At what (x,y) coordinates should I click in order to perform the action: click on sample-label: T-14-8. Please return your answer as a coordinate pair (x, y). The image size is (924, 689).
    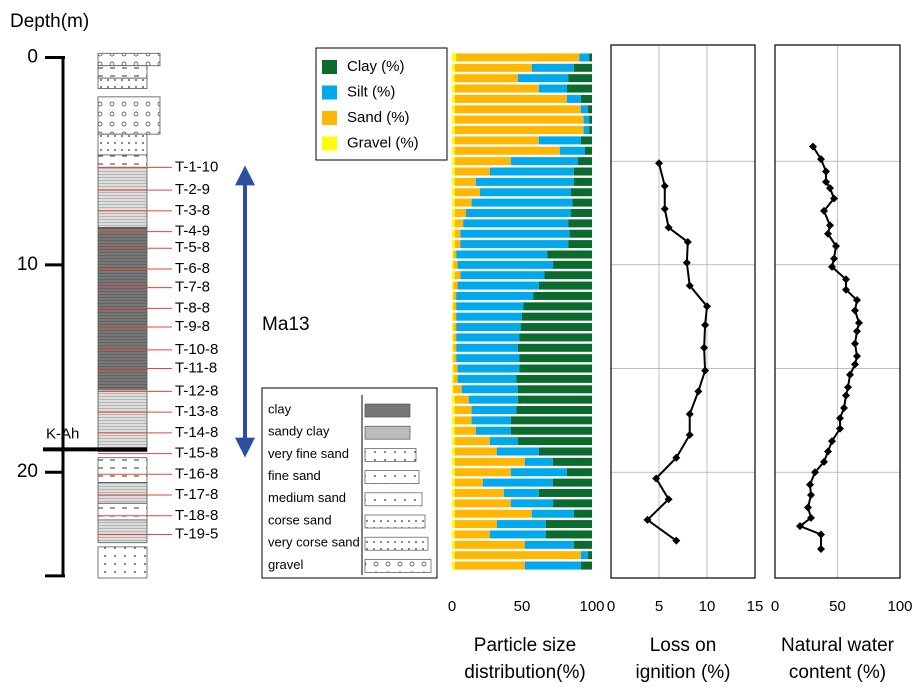
    Looking at the image, I should click on (196, 432).